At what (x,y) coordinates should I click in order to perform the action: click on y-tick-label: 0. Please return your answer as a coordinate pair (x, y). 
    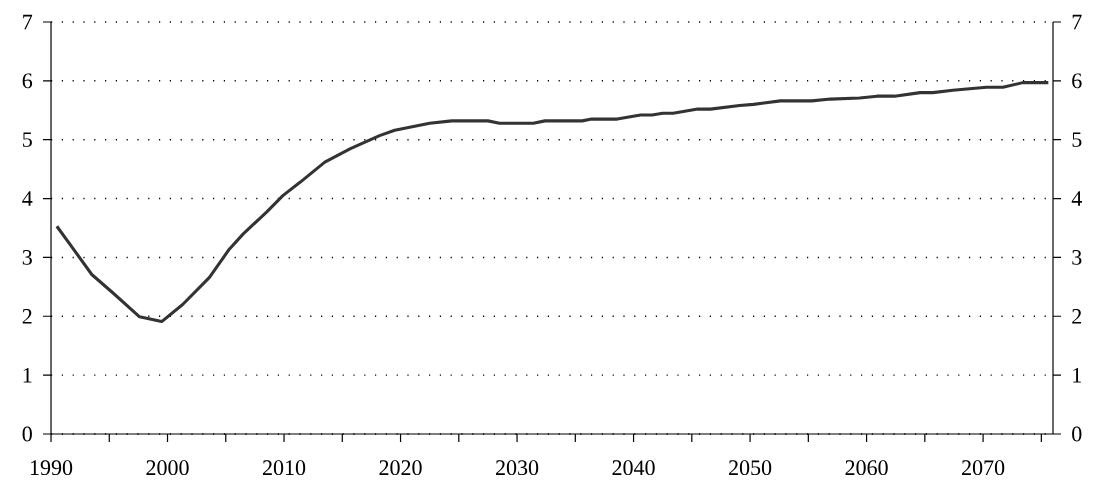
    Looking at the image, I should click on (27, 434).